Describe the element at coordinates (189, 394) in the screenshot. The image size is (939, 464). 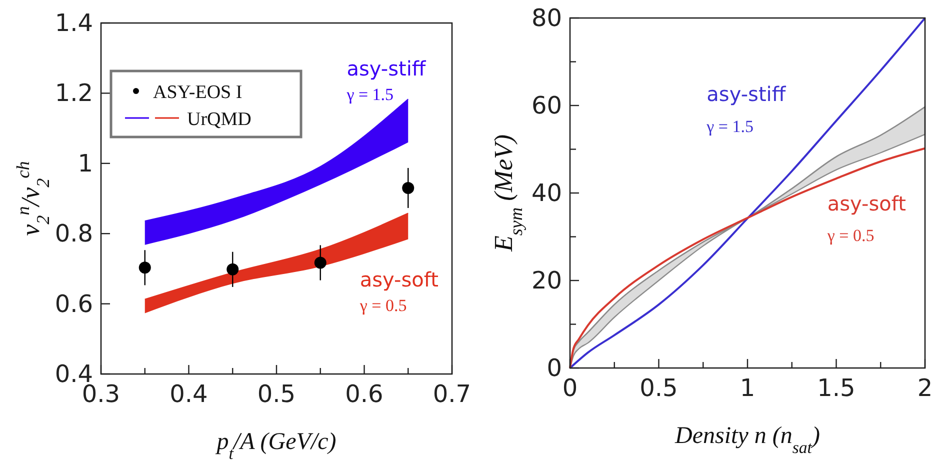
I see `x-tick-label: 0.4` at that location.